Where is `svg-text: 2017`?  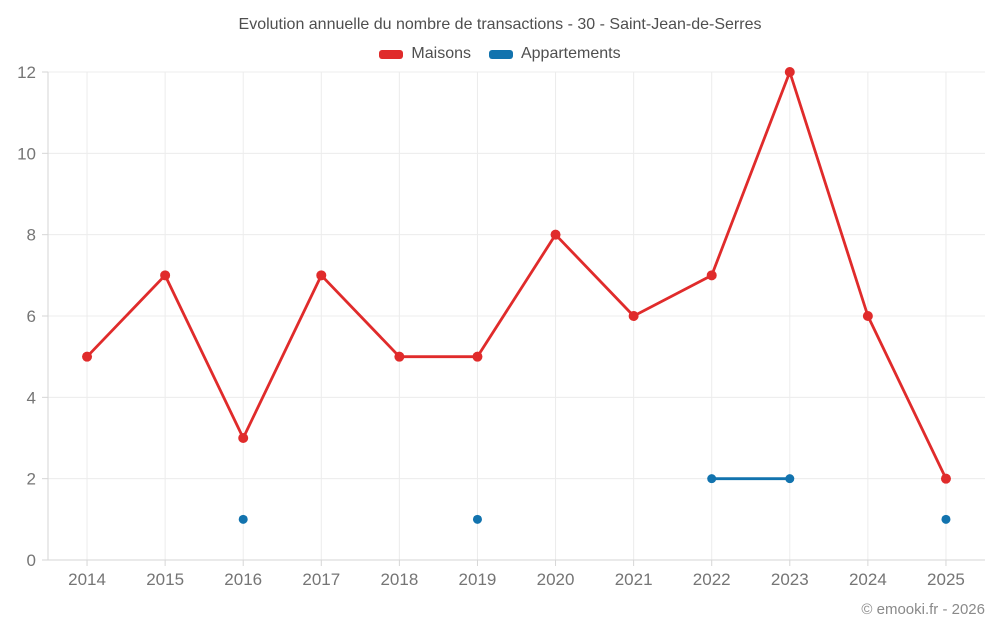
svg-text: 2017 is located at coordinates (321, 579).